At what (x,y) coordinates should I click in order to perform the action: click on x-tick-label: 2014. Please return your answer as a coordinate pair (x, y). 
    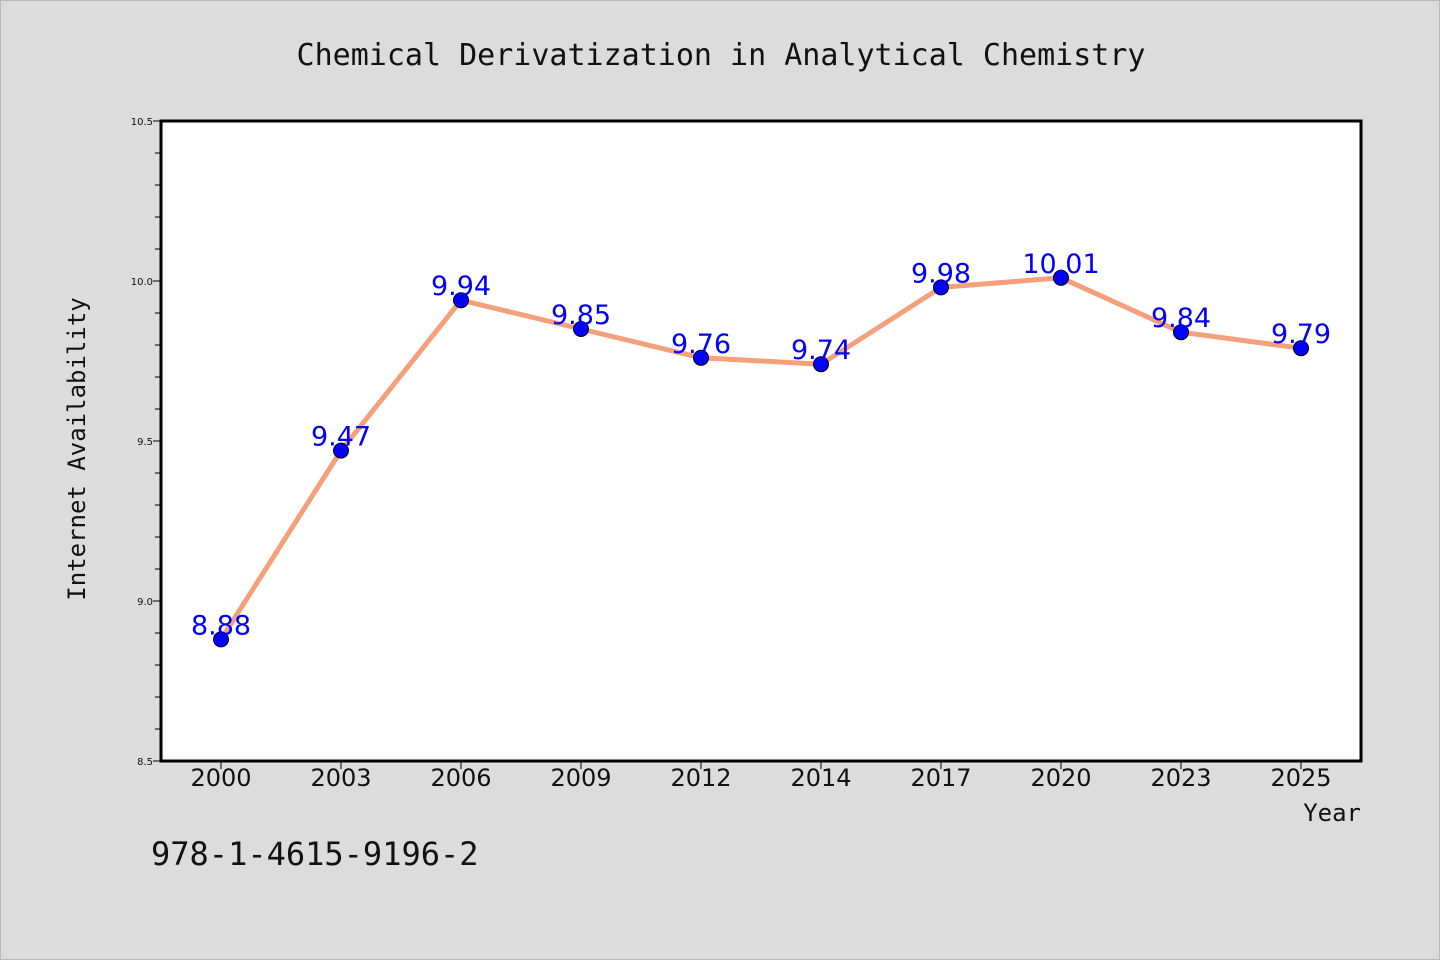
    Looking at the image, I should click on (820, 778).